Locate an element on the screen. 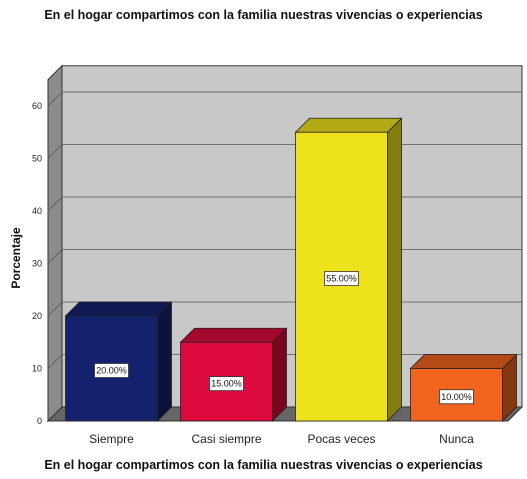 Image resolution: width=527 pixels, height=479 pixels. data-label: 15.00% is located at coordinates (226, 384).